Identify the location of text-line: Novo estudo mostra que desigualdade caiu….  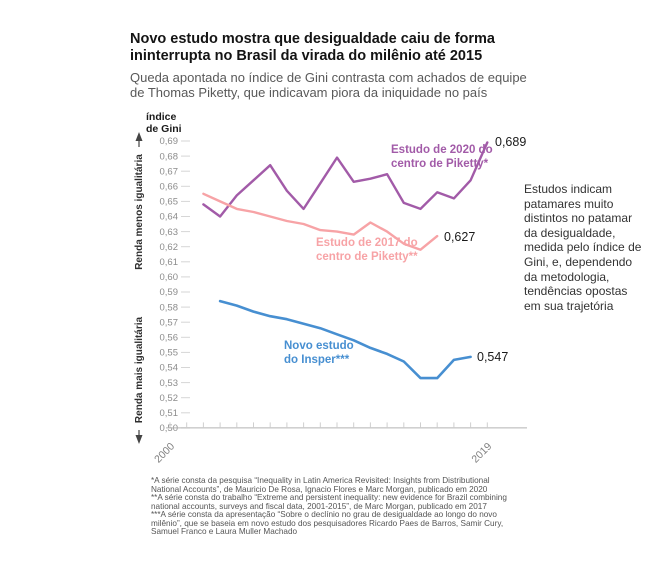
(312, 39).